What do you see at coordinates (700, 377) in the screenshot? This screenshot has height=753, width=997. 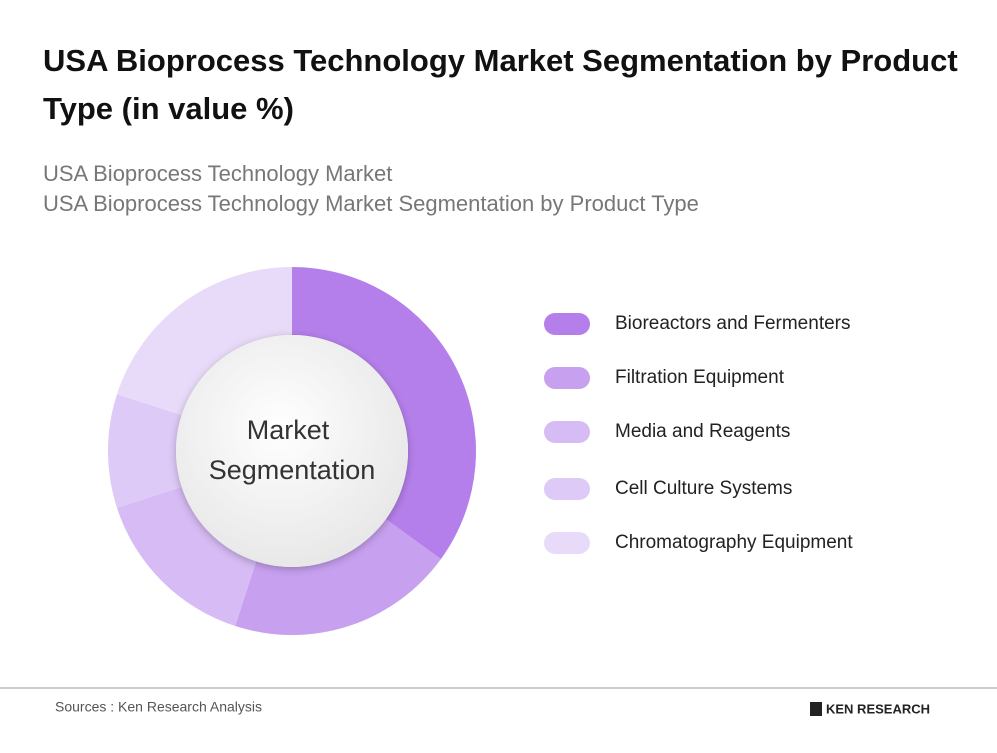 I see `legend-label: Filtration Equipment` at bounding box center [700, 377].